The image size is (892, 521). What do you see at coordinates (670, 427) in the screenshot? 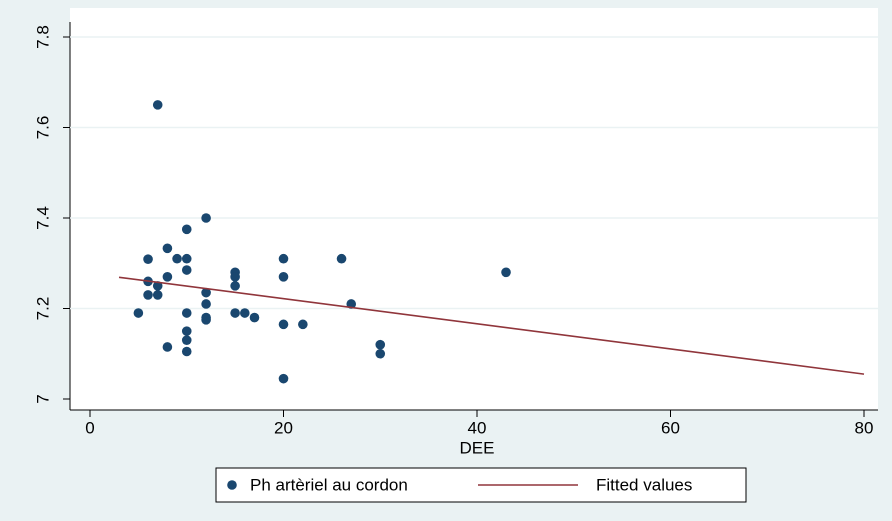
I see `x-tick-label: 60` at bounding box center [670, 427].